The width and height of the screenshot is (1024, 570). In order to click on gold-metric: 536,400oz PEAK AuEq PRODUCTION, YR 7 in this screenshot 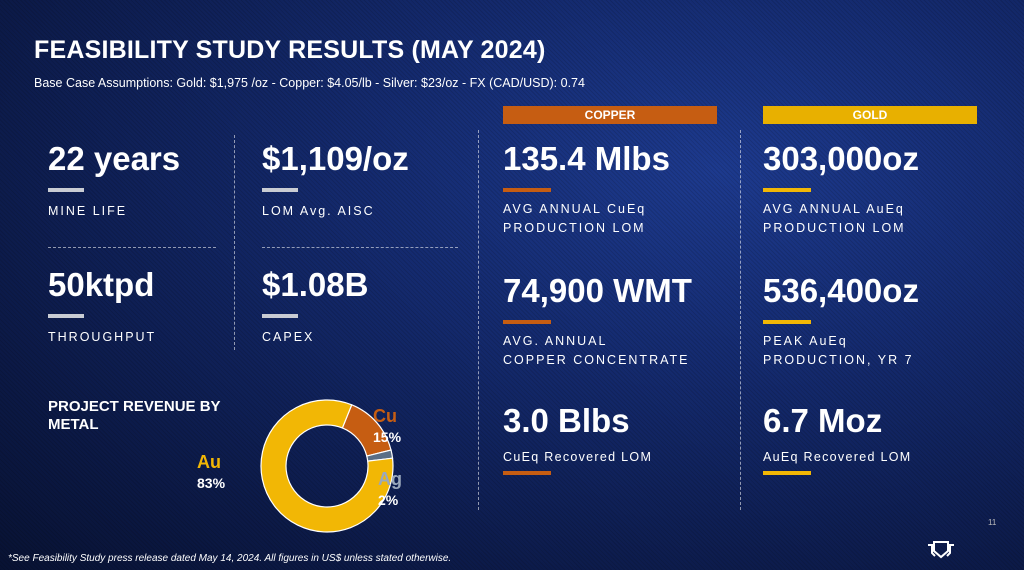, I will do `click(841, 321)`.